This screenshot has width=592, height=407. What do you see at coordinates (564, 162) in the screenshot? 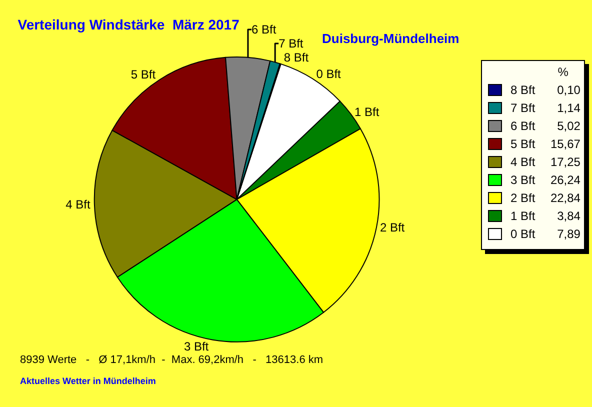
I see `data-label: 17,25` at bounding box center [564, 162].